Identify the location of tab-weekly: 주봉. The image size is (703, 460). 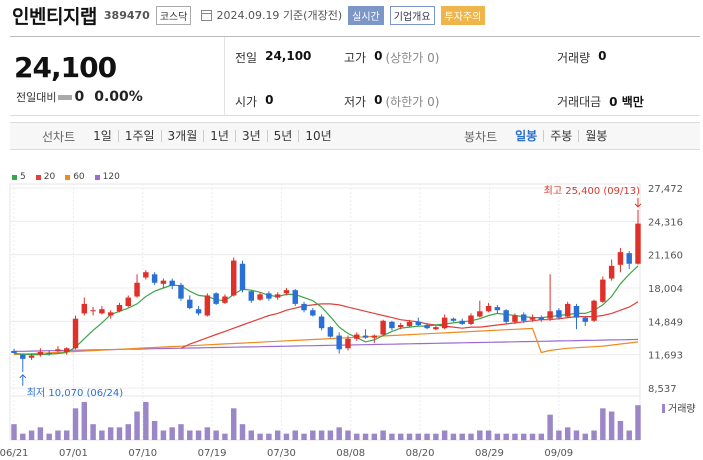
(560, 136).